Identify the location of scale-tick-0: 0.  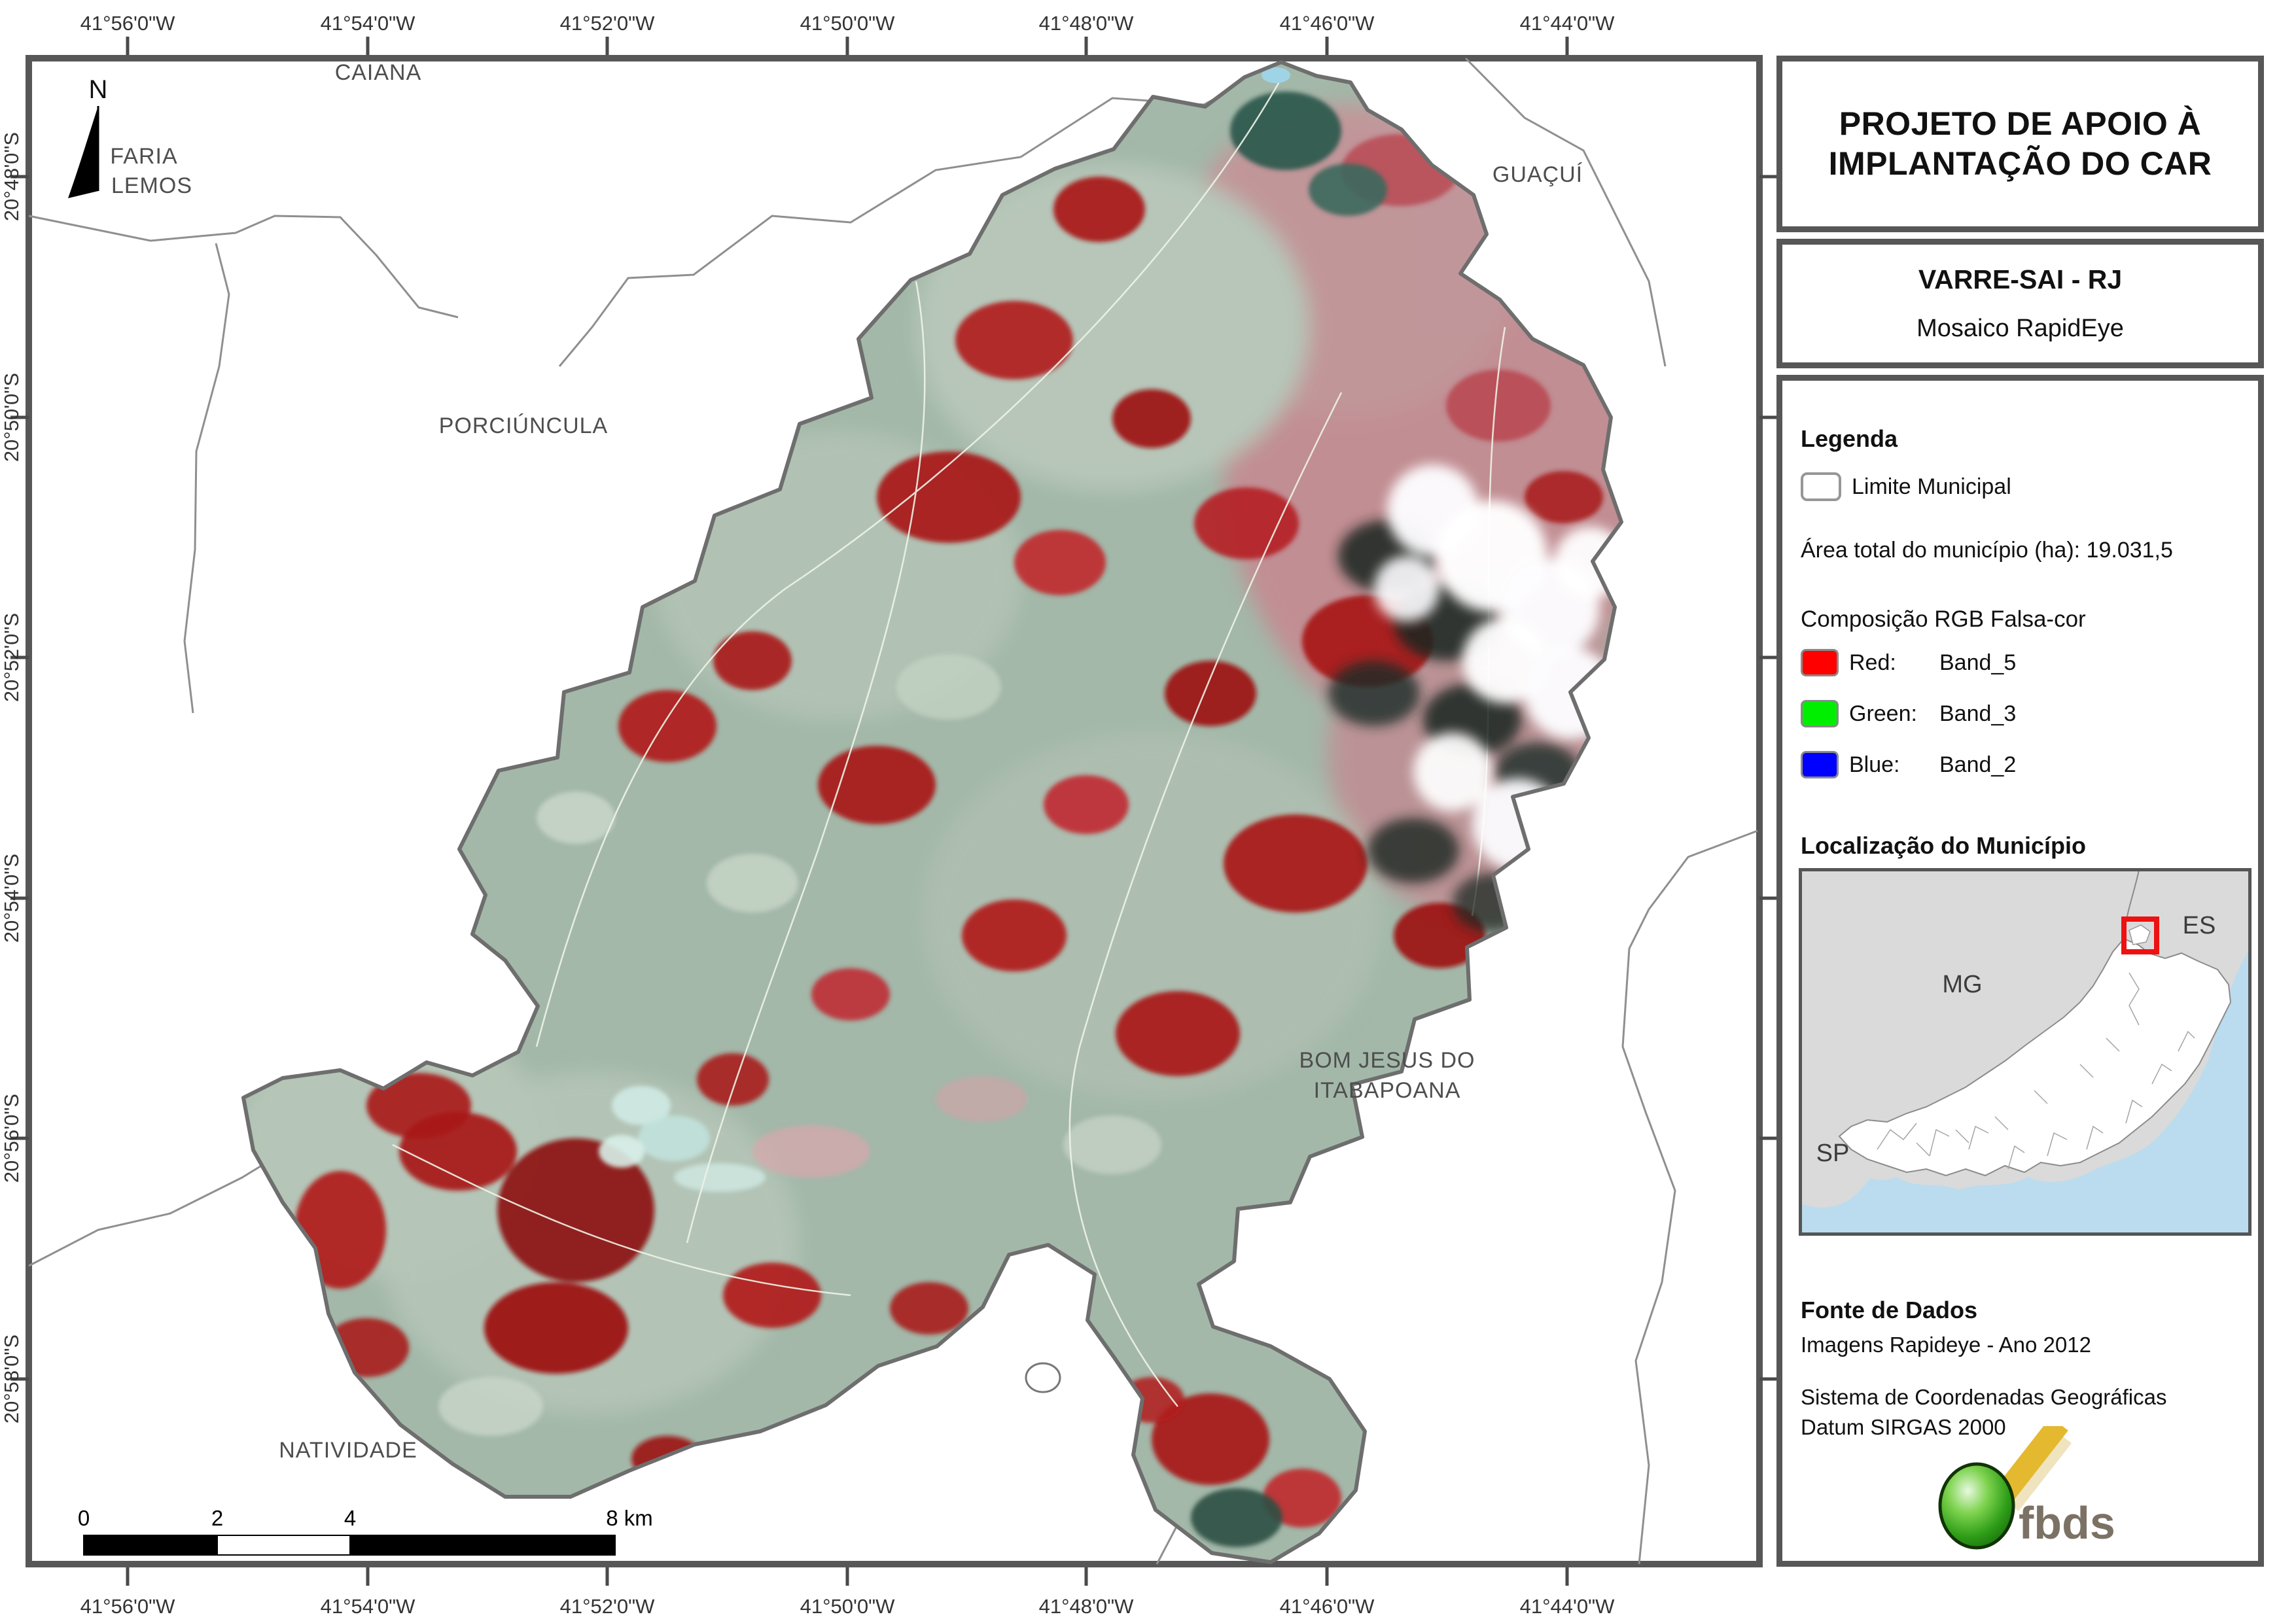
(84, 1518).